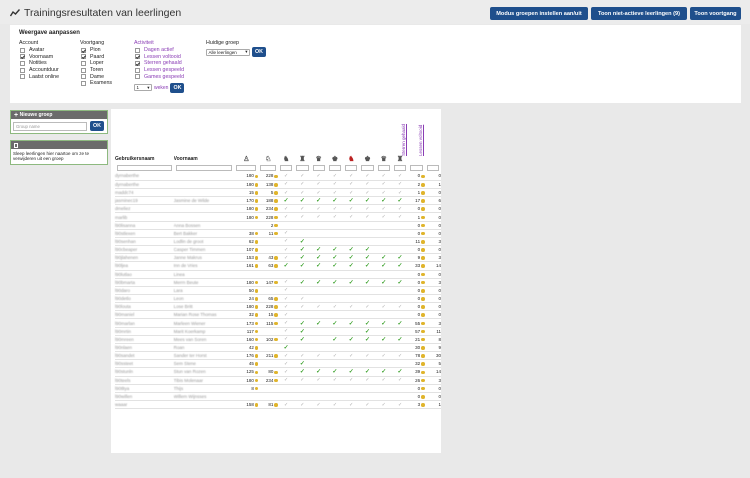 The width and height of the screenshot is (750, 478). I want to click on piece-header-0: ♙, so click(246, 159).